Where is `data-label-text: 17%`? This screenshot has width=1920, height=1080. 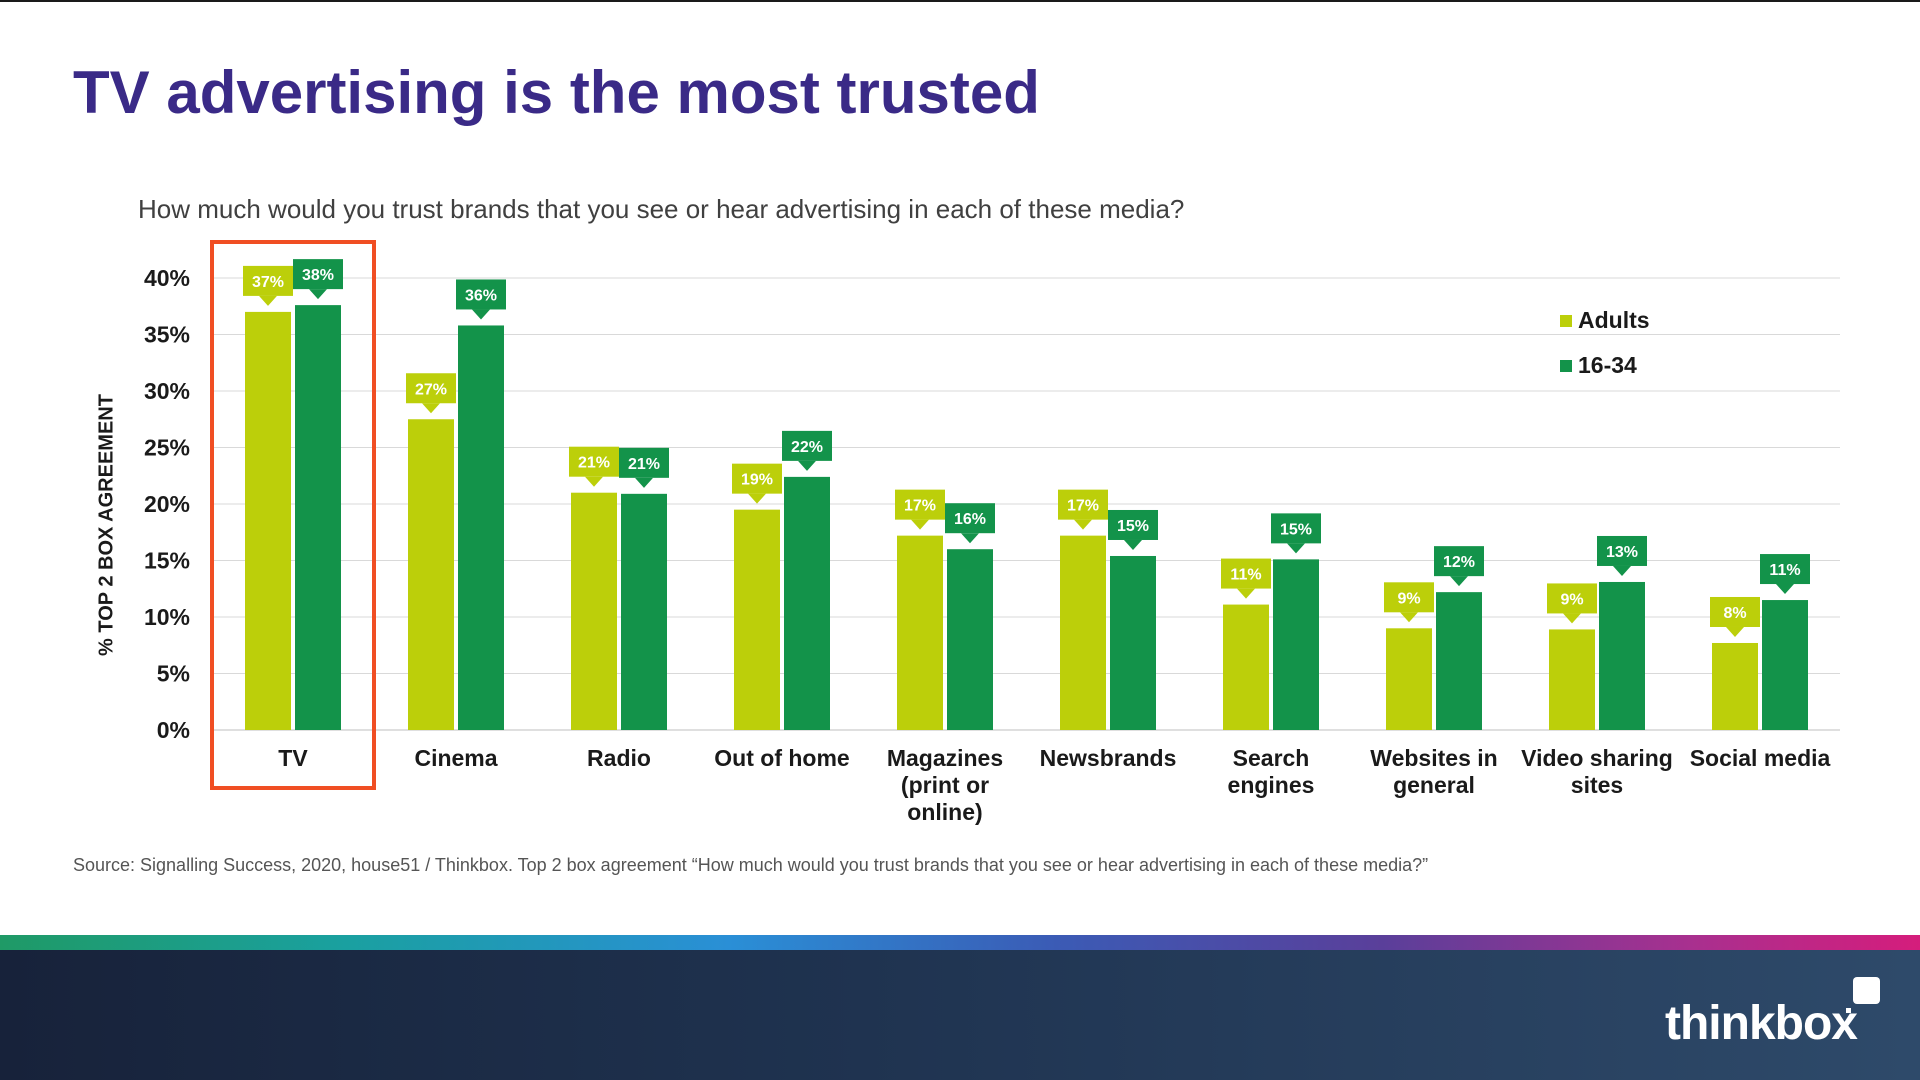 data-label-text: 17% is located at coordinates (1083, 506).